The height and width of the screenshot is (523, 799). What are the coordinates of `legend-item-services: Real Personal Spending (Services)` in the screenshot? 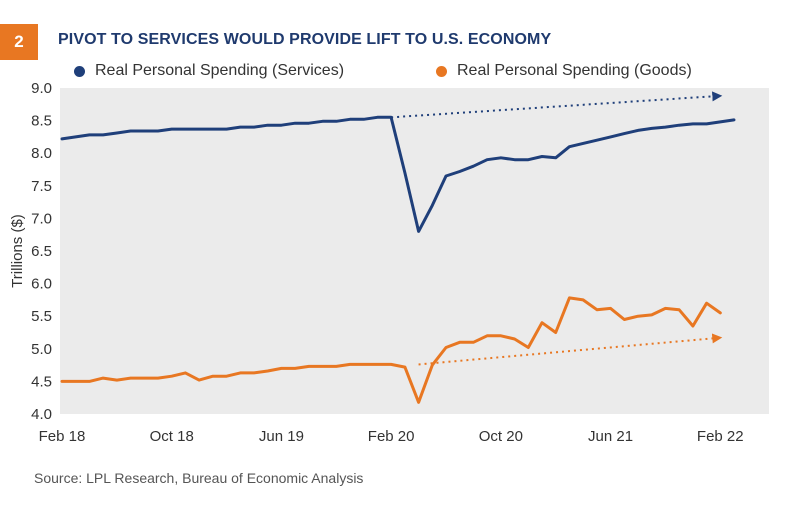 It's located at (209, 71).